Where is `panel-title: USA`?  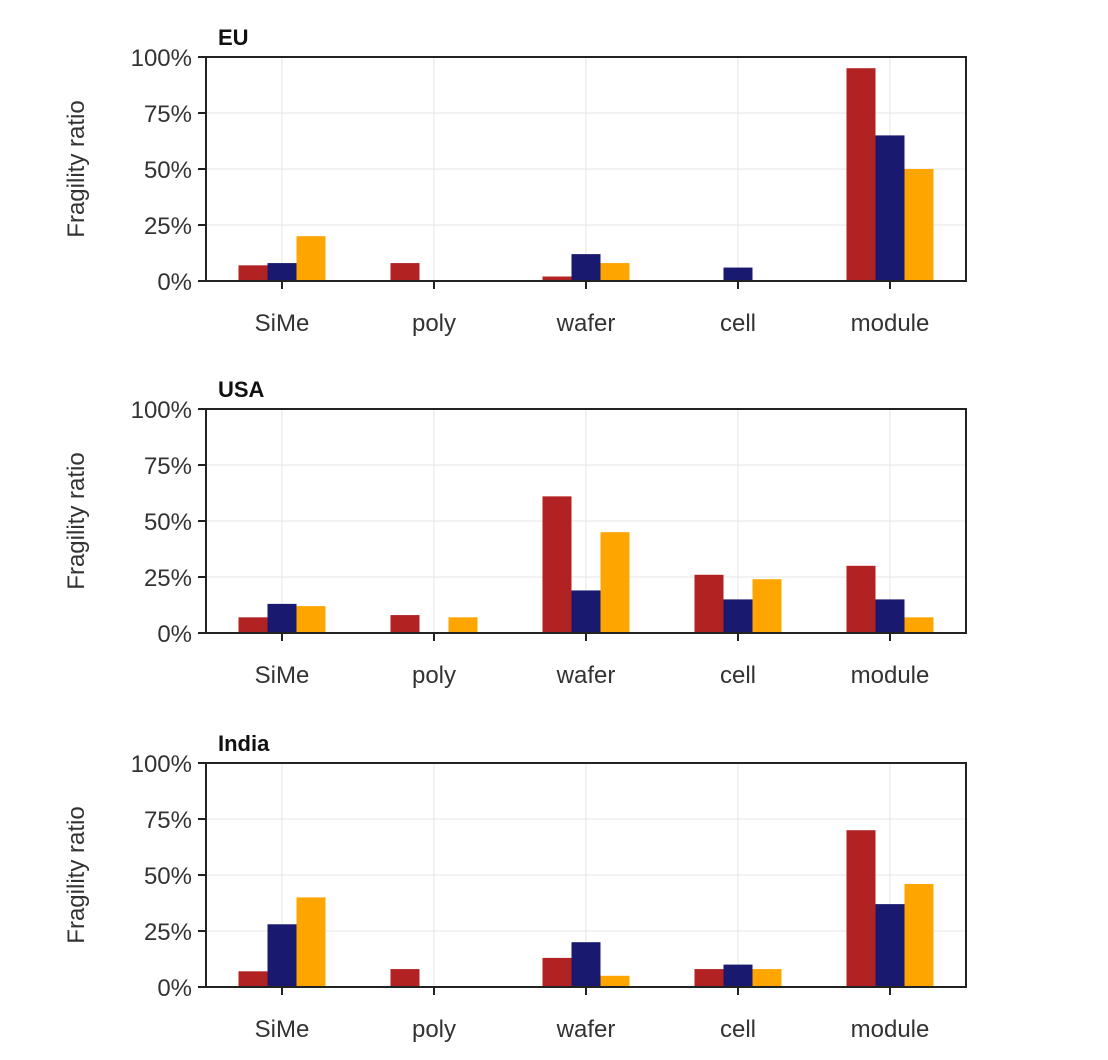 panel-title: USA is located at coordinates (241, 389).